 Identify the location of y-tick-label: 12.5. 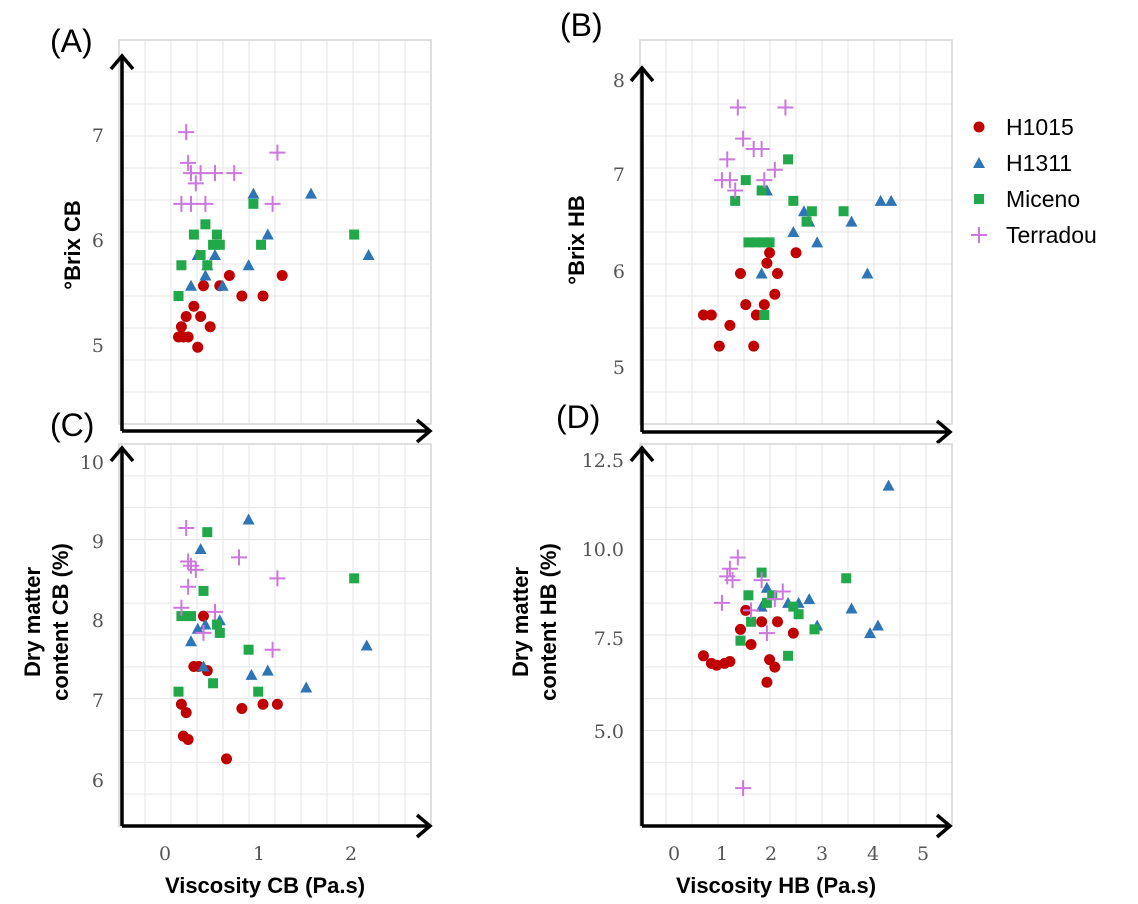
(603, 461).